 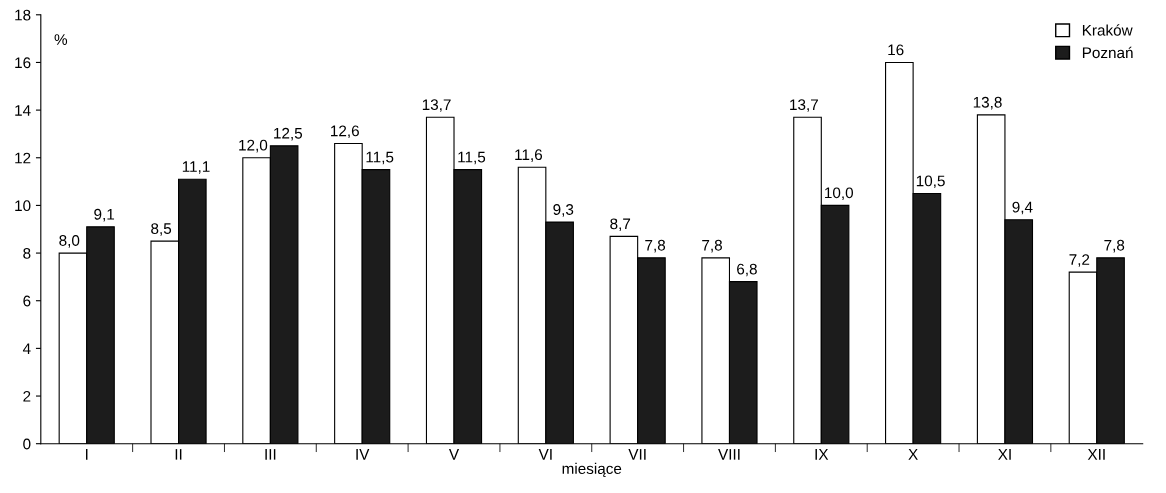 What do you see at coordinates (592, 470) in the screenshot?
I see `x-axis-title: miesiące` at bounding box center [592, 470].